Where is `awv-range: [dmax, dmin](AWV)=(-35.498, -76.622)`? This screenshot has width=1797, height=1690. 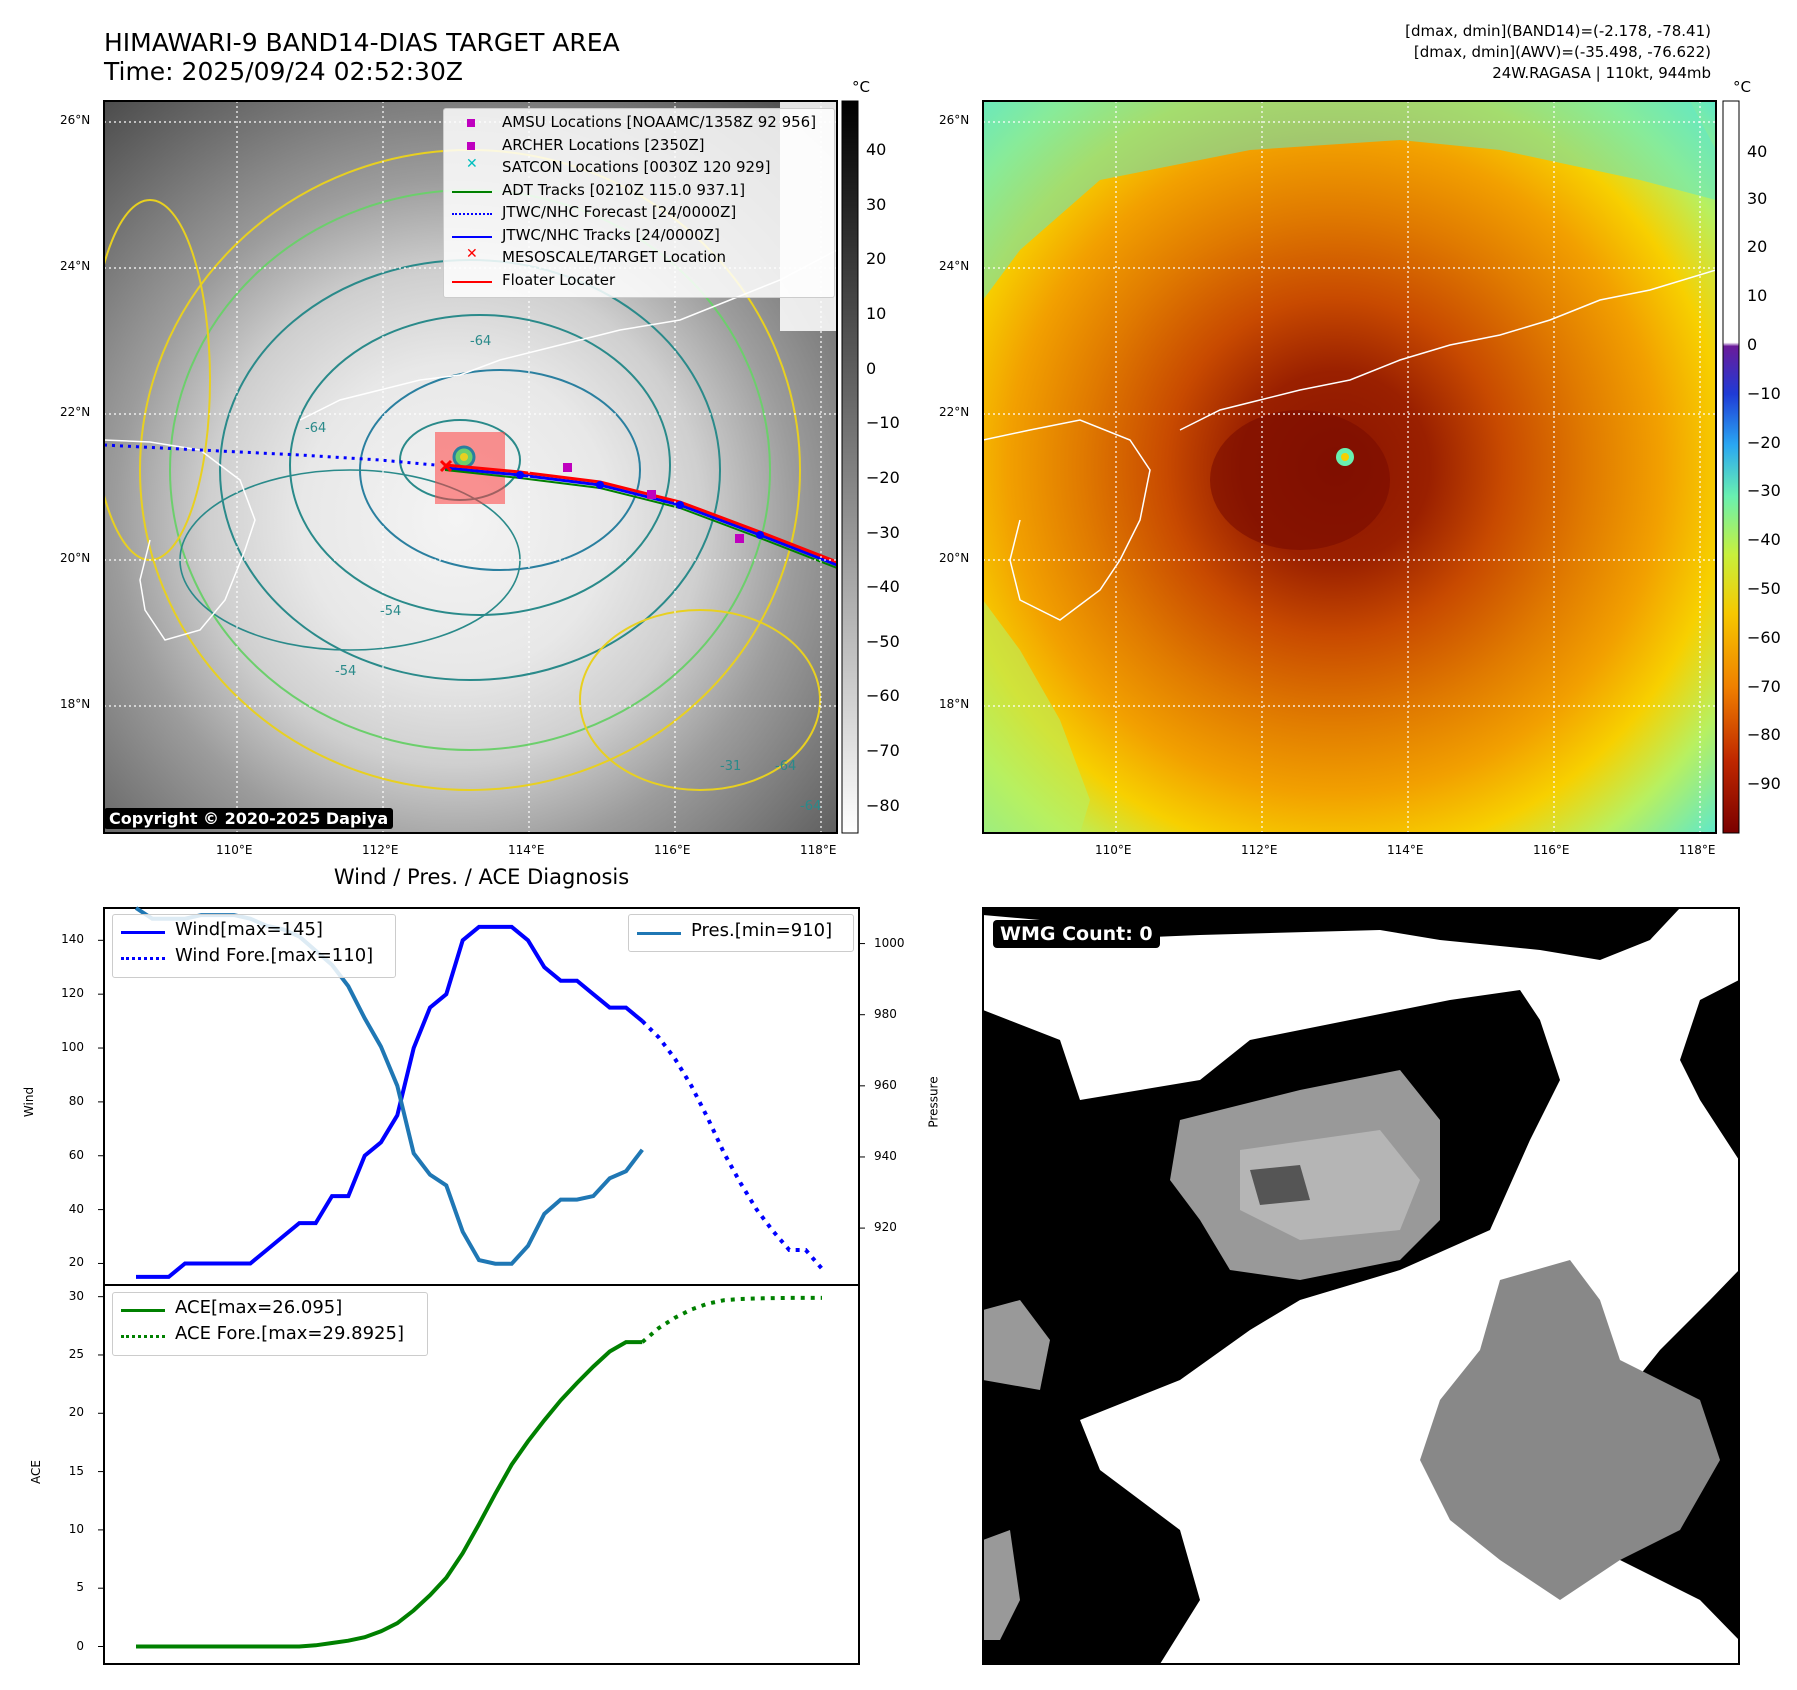 awv-range: [dmax, dmin](AWV)=(-35.498, -76.622) is located at coordinates (1562, 52).